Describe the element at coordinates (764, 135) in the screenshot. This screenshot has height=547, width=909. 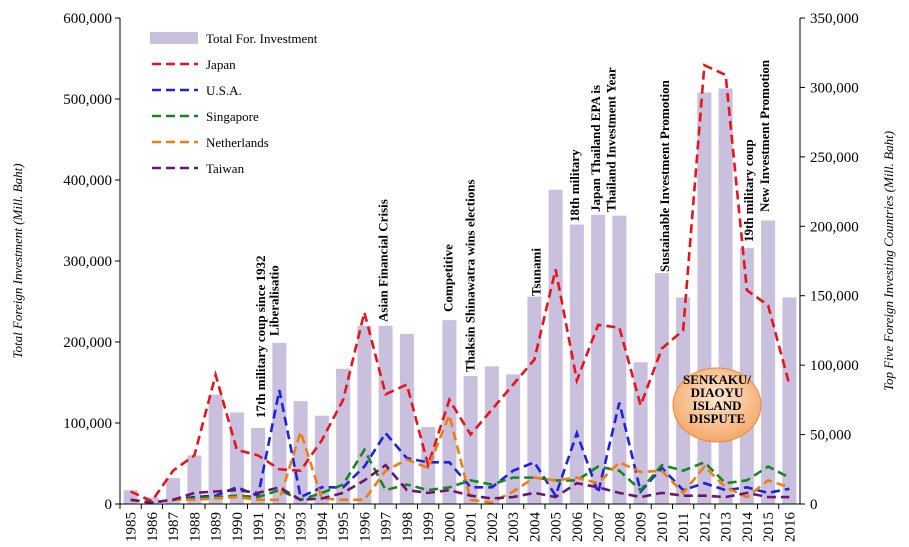
I see `annotation: New Investment Promotion` at that location.